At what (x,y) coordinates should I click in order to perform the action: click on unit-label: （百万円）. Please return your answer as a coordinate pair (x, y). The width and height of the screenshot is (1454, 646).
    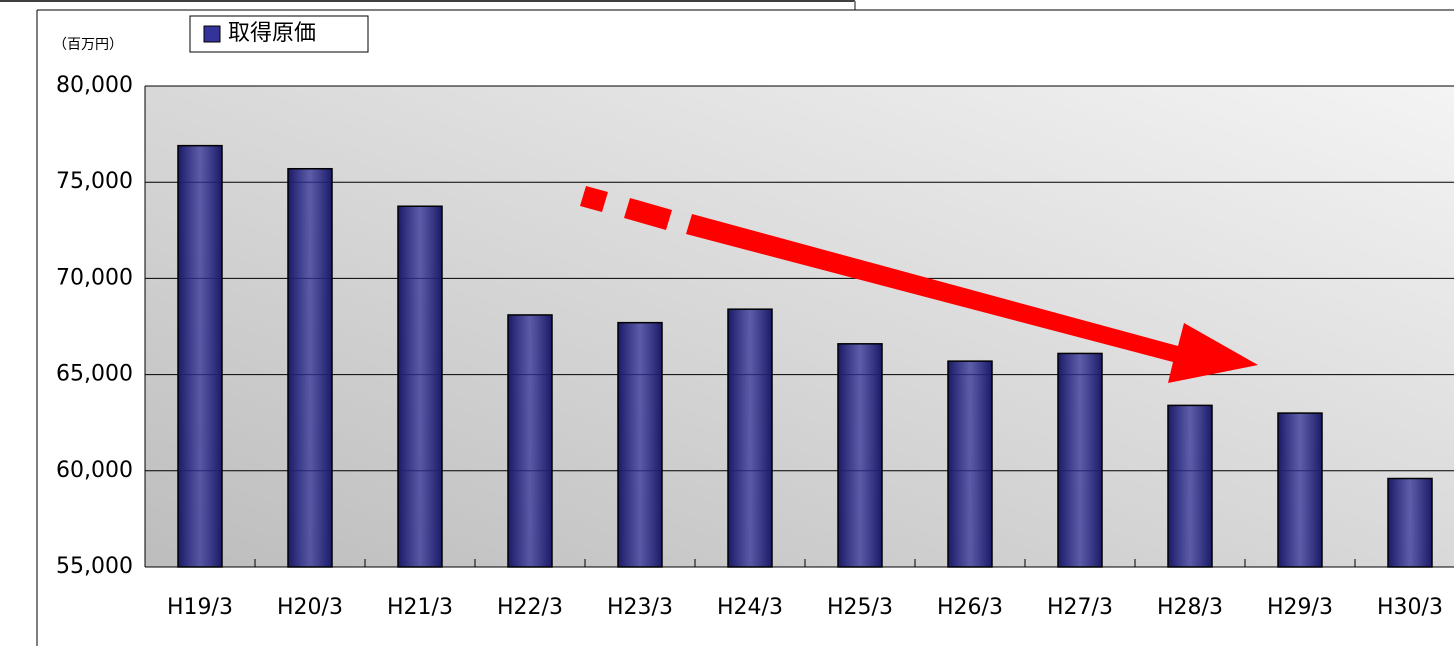
    Looking at the image, I should click on (88, 45).